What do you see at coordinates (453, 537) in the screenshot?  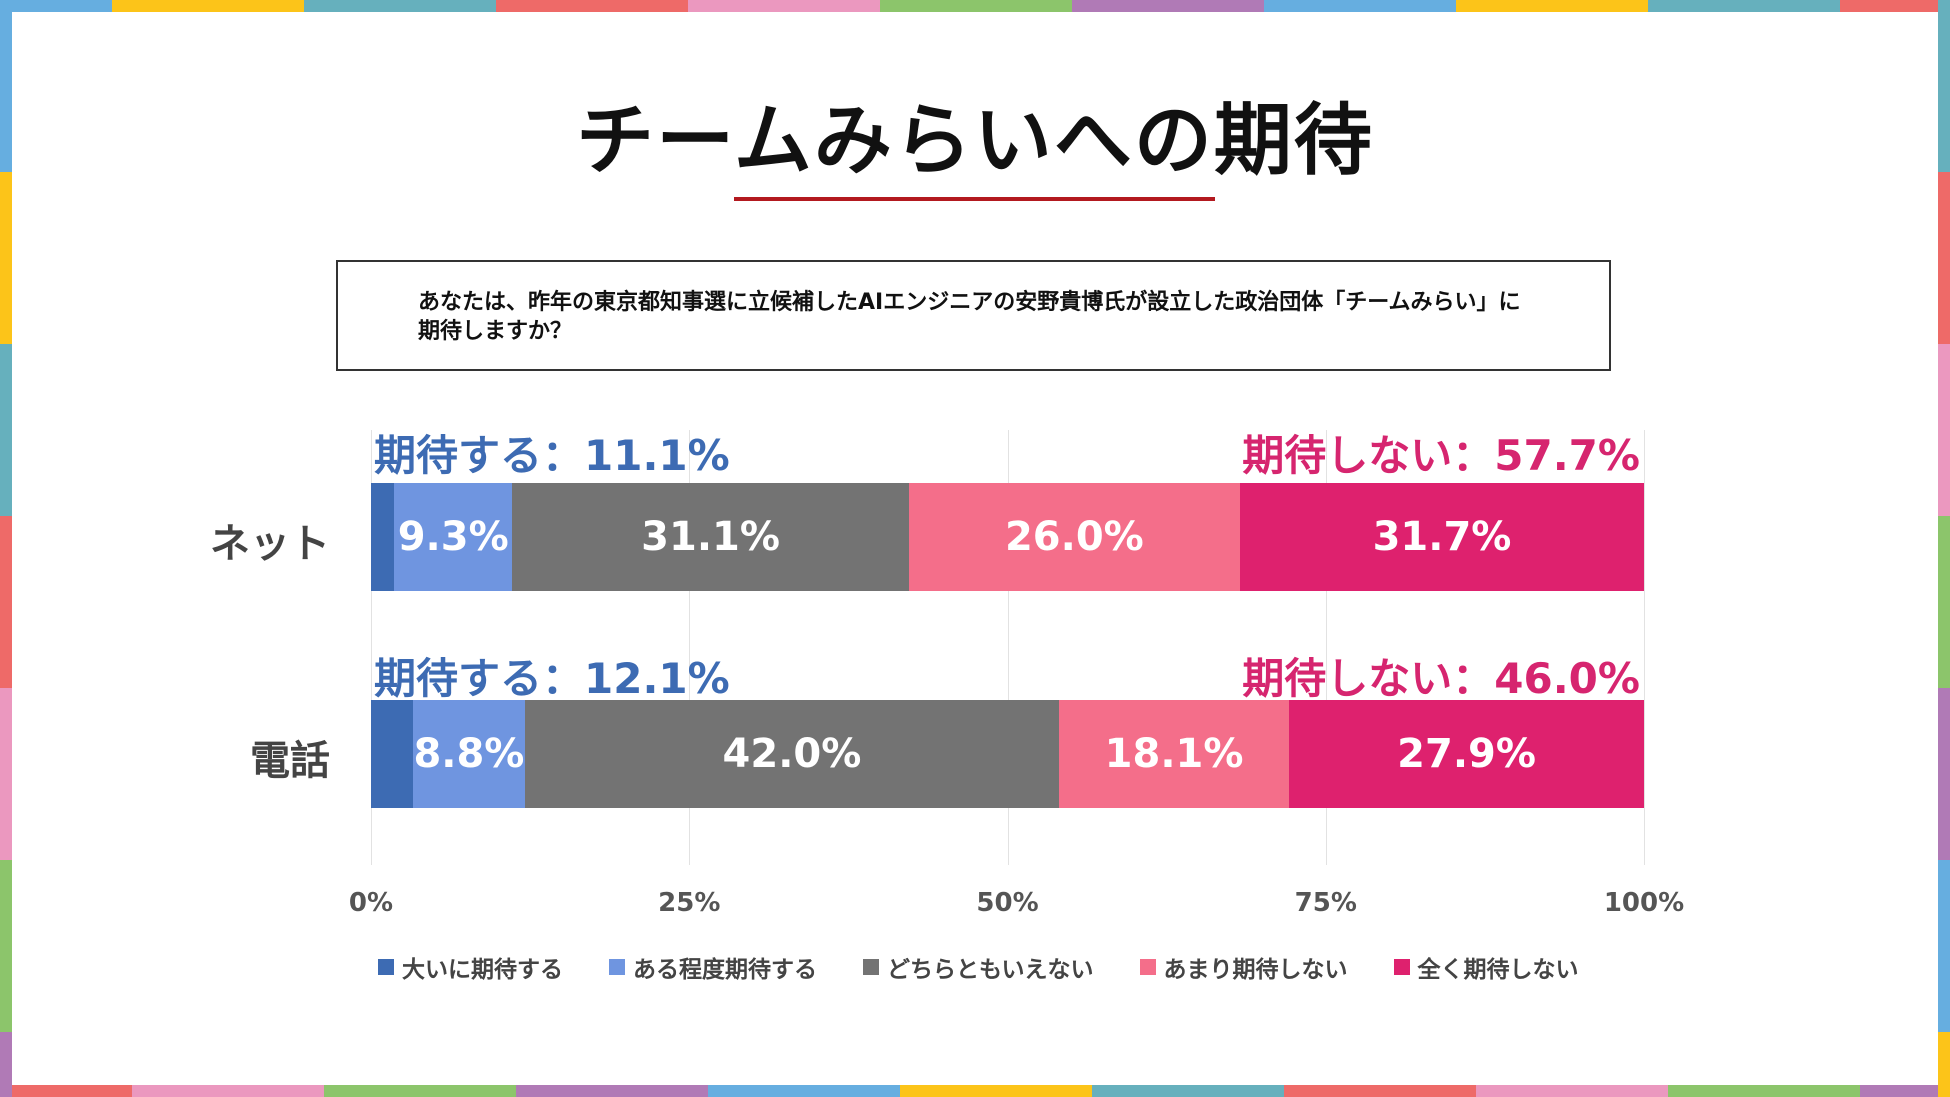 I see `bar-segment: 9.3%` at bounding box center [453, 537].